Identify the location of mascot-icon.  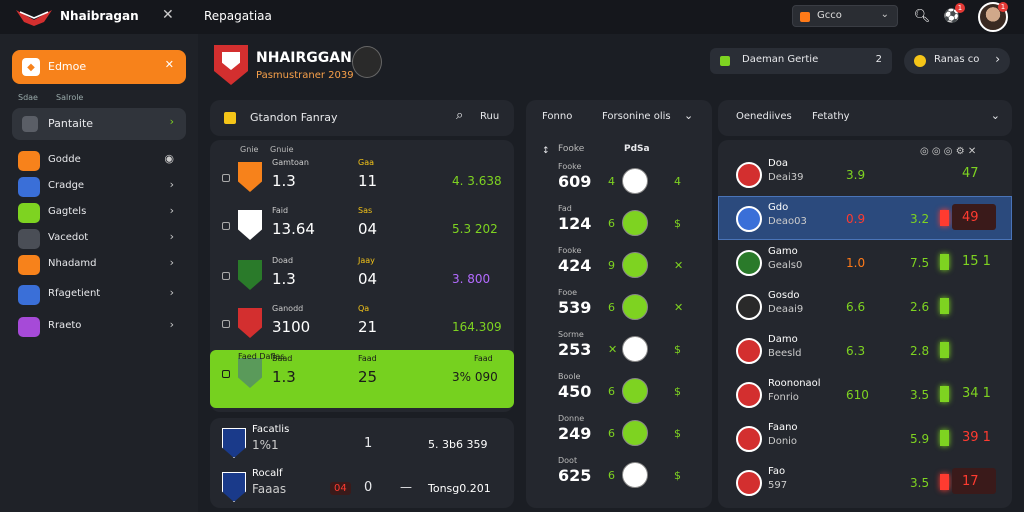
(367, 62).